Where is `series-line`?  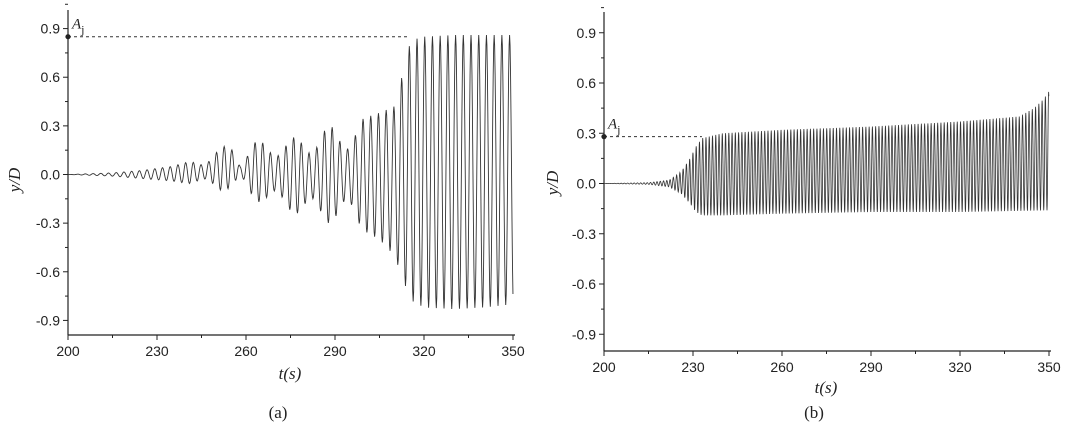
series-line is located at coordinates (827, 153).